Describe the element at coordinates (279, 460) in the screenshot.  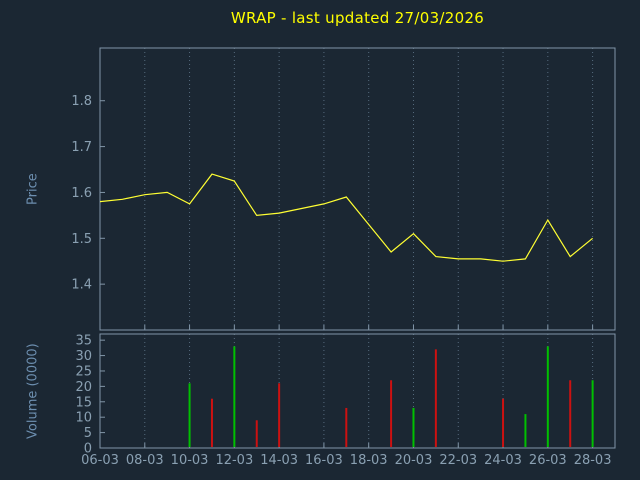
I see `x-tick-label: 14-03` at that location.